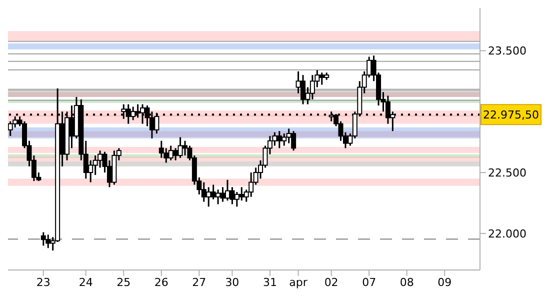  What do you see at coordinates (43, 282) in the screenshot?
I see `x-tick-label: 23` at bounding box center [43, 282].